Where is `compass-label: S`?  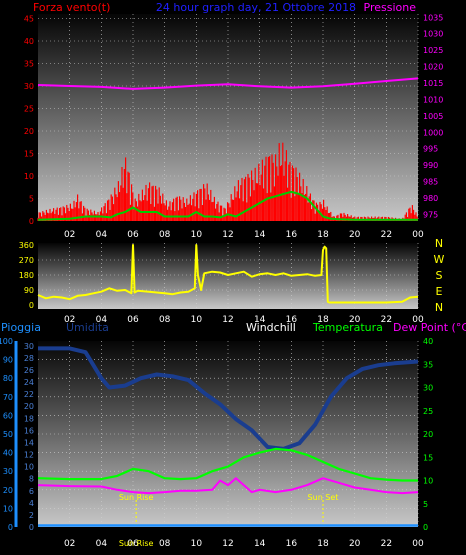
compass-label: S is located at coordinates (439, 275).